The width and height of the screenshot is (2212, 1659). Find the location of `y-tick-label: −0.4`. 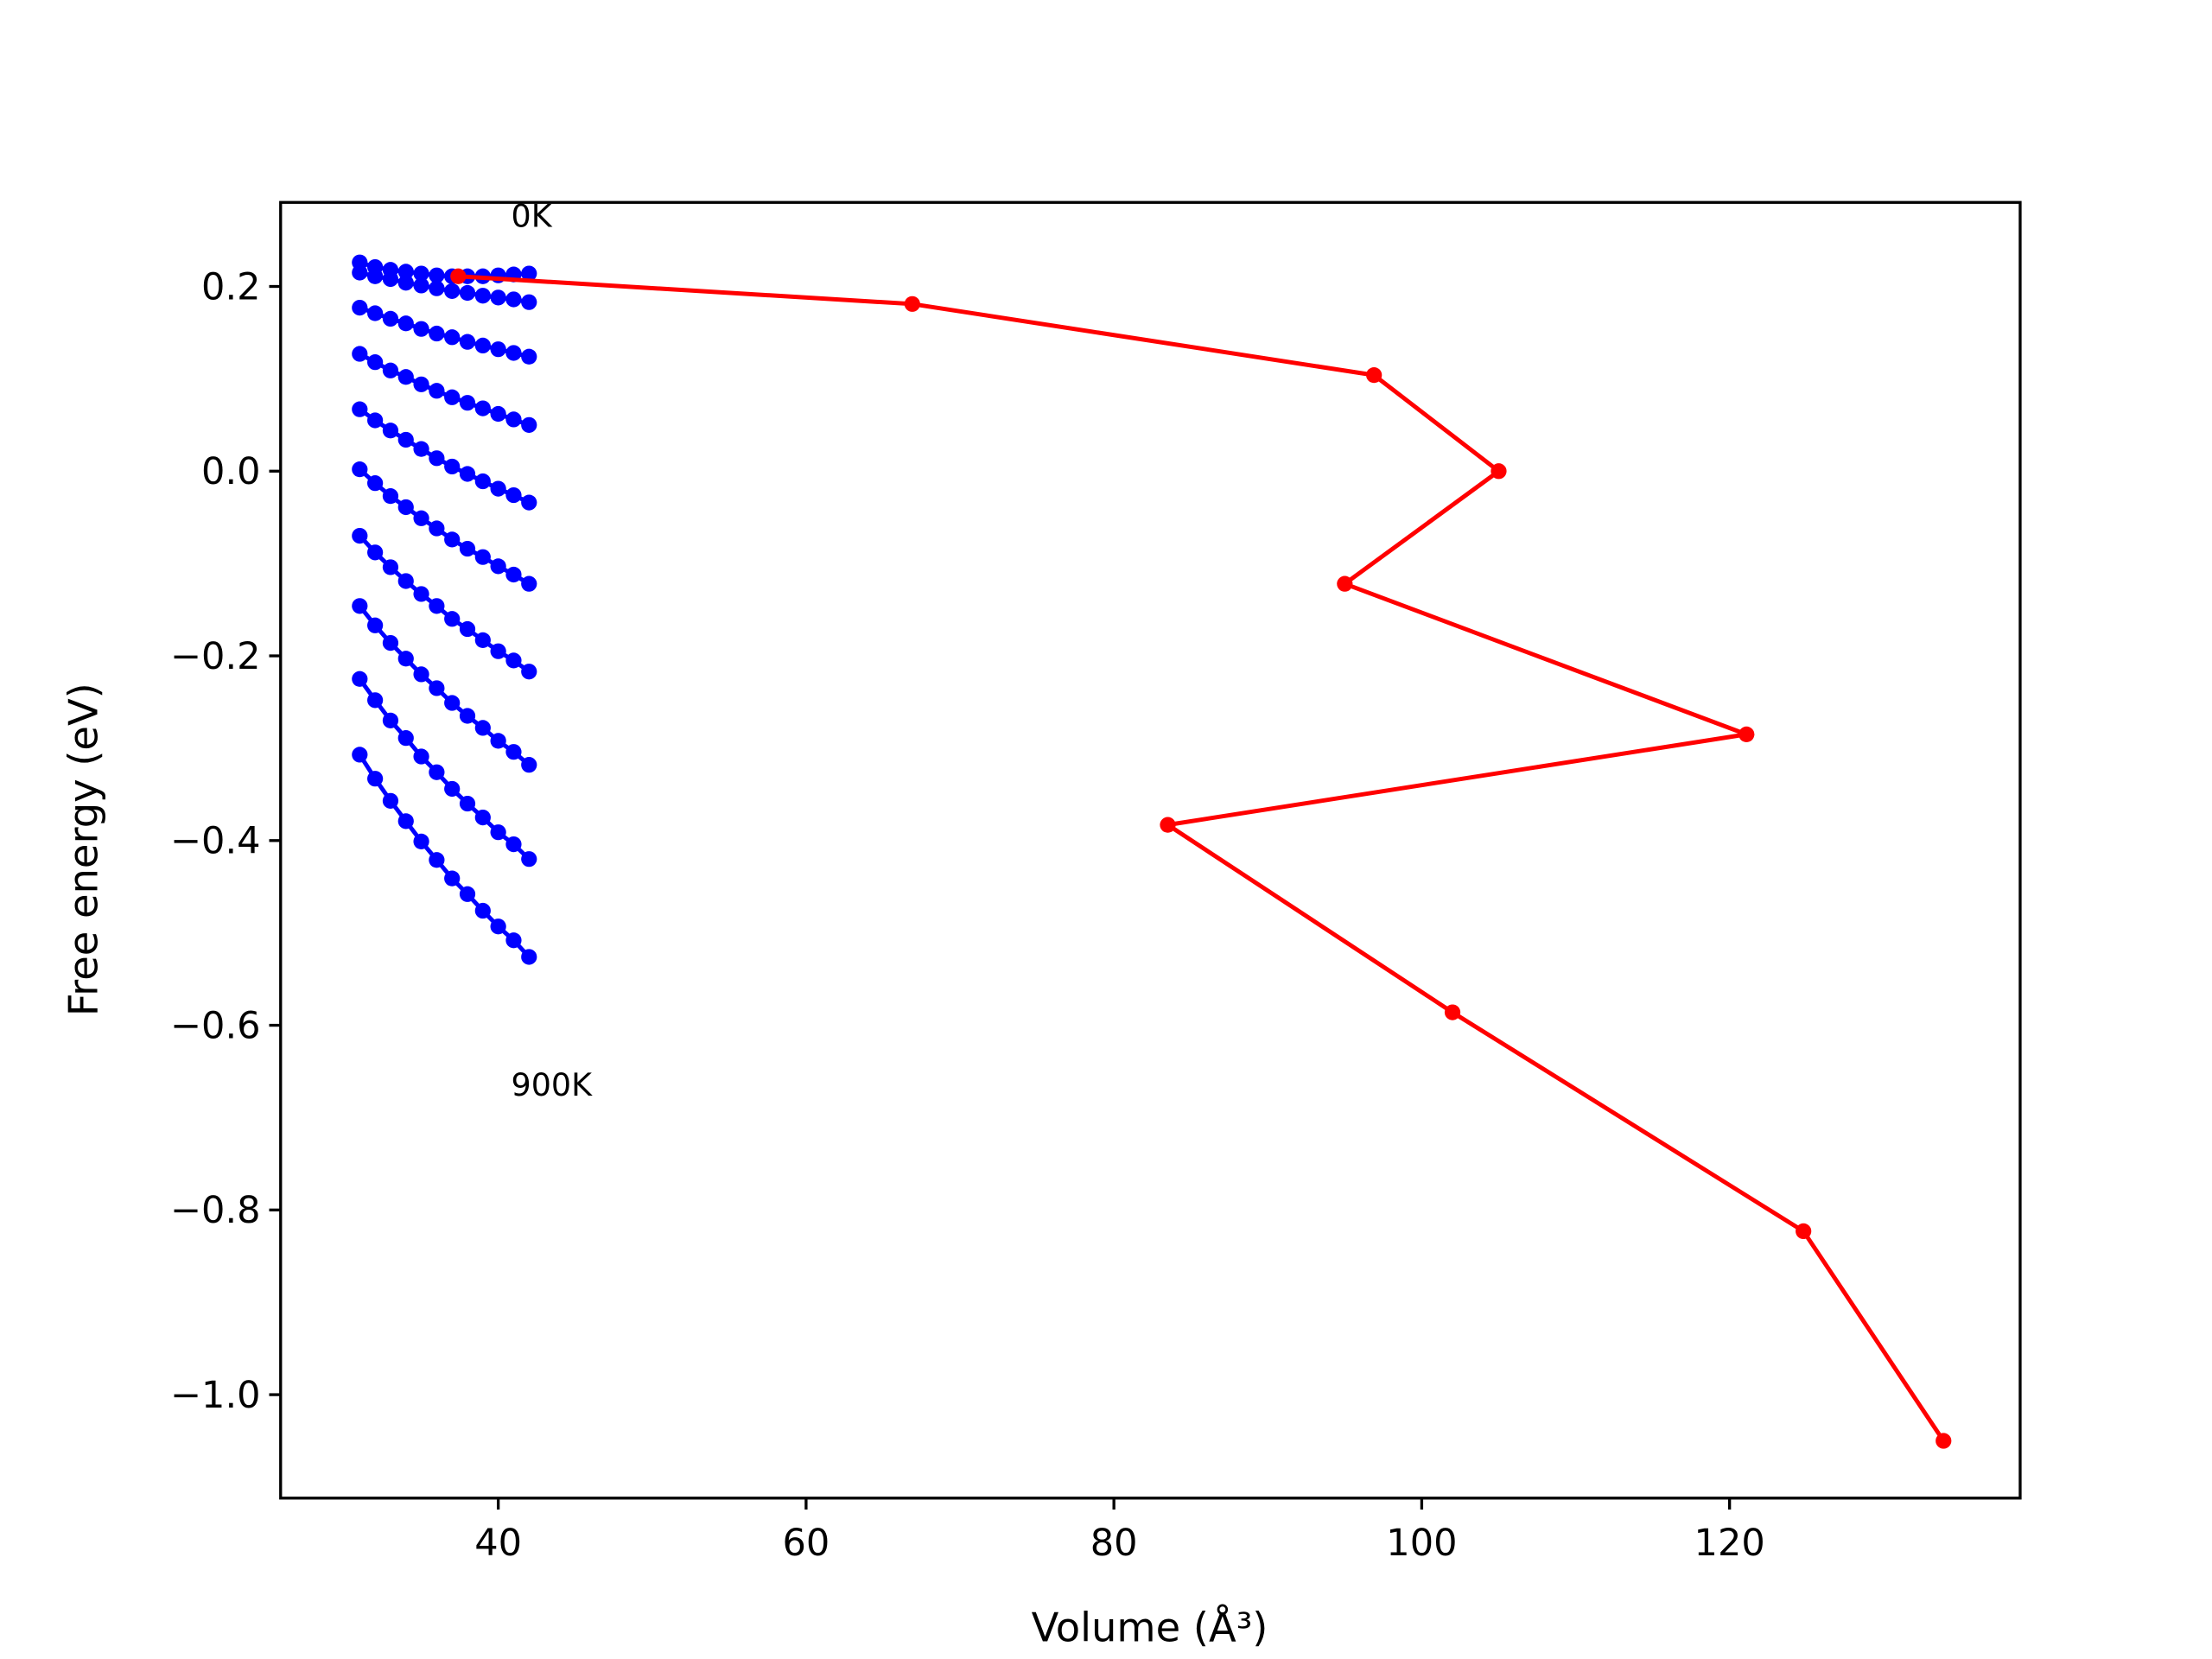

y-tick-label: −0.4 is located at coordinates (215, 841).